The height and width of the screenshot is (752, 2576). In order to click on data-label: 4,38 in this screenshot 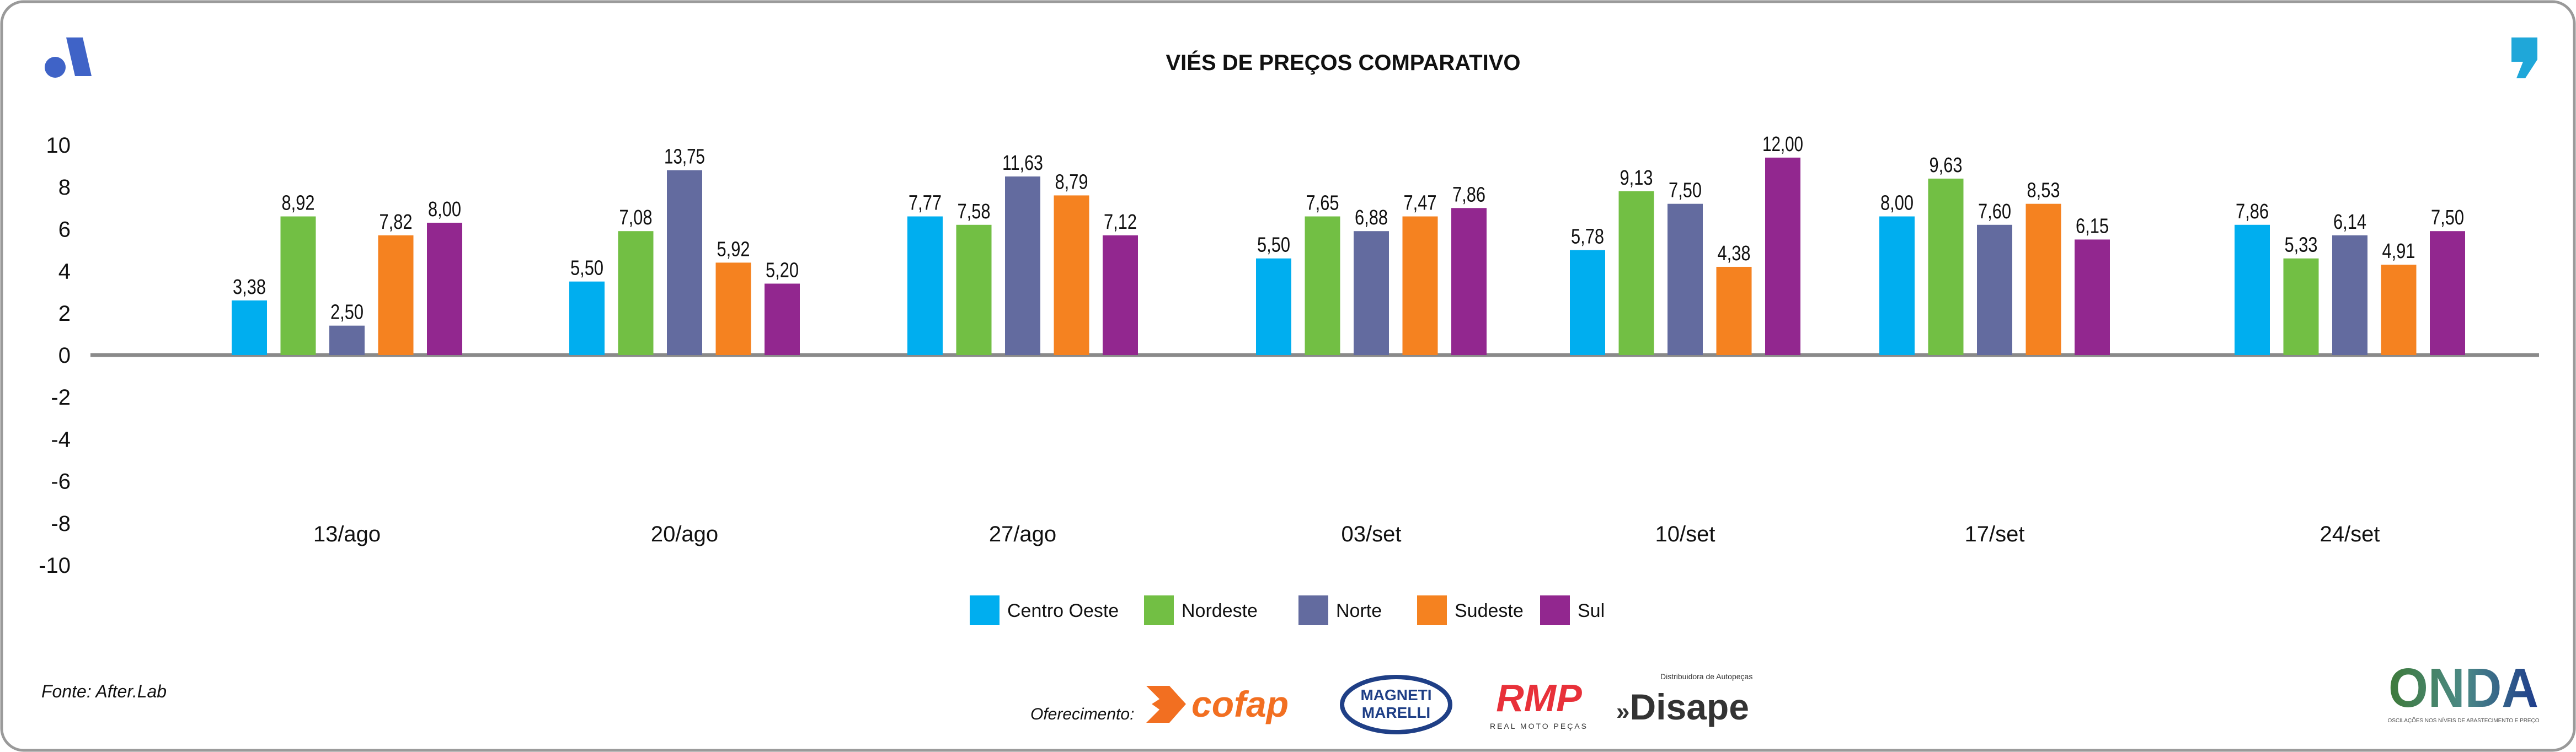, I will do `click(1734, 253)`.